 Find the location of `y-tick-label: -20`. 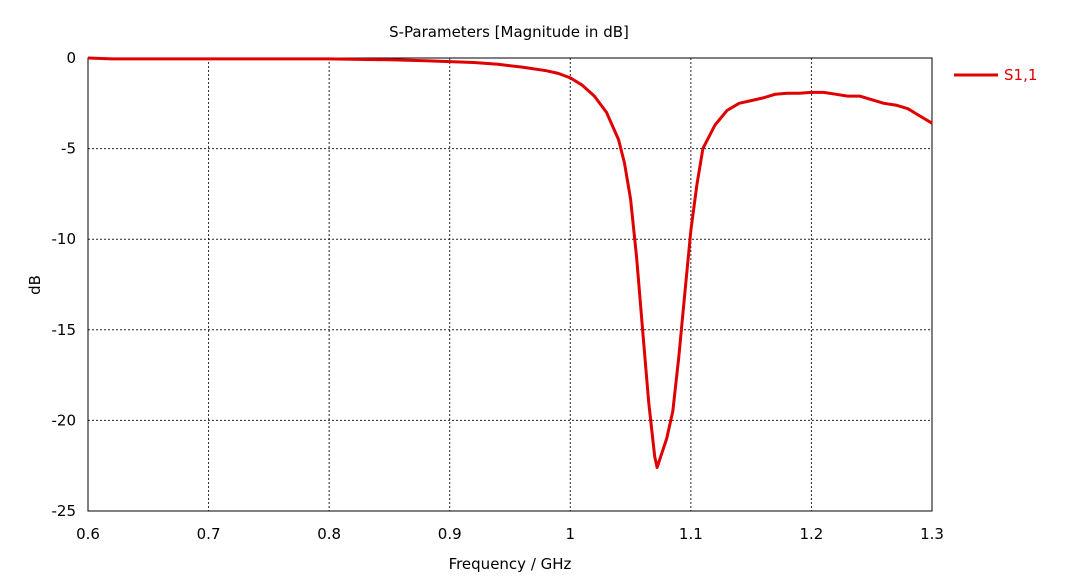

y-tick-label: -20 is located at coordinates (64, 420).